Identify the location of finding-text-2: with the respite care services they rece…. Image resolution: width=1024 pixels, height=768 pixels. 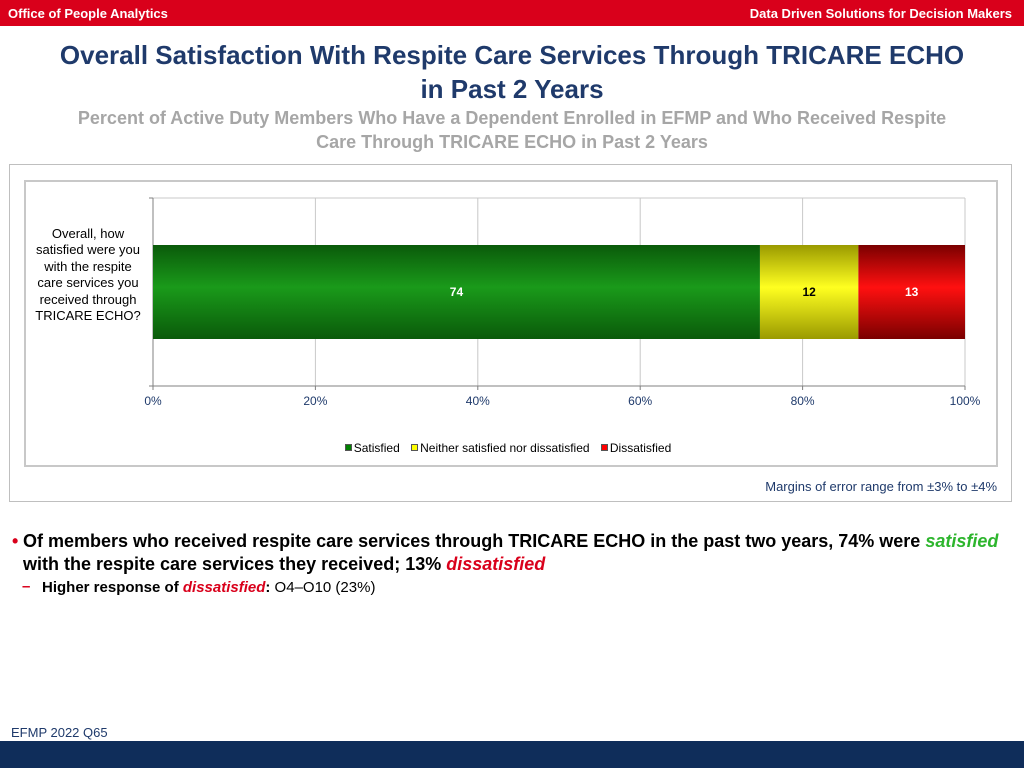
(235, 564).